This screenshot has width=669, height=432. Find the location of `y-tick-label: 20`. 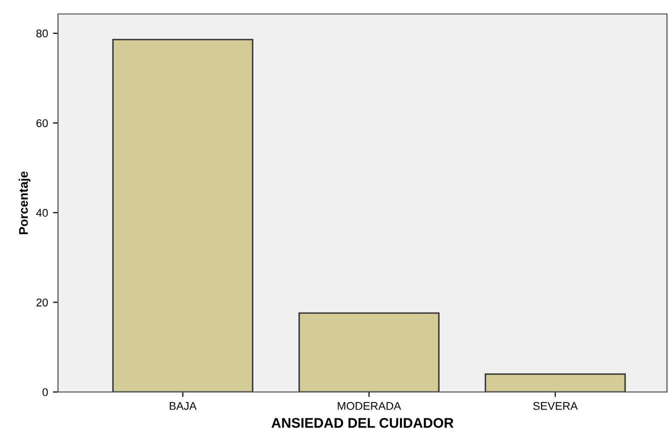

y-tick-label: 20 is located at coordinates (42, 302).